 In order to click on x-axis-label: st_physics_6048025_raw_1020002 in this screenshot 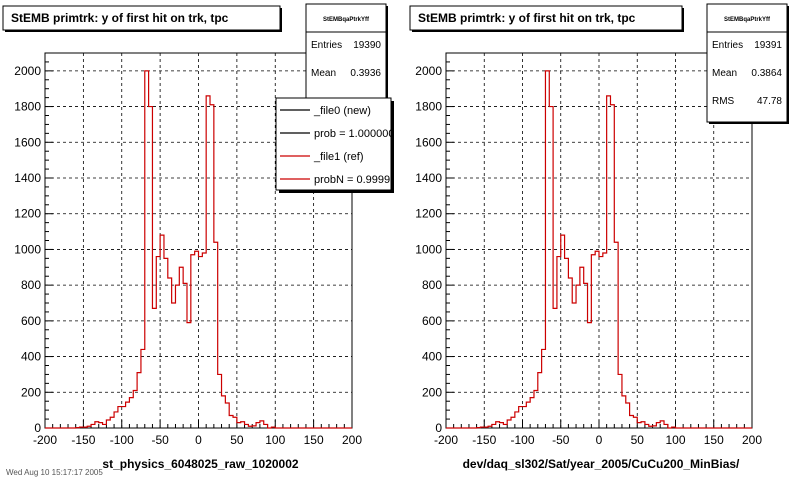, I will do `click(200, 464)`.